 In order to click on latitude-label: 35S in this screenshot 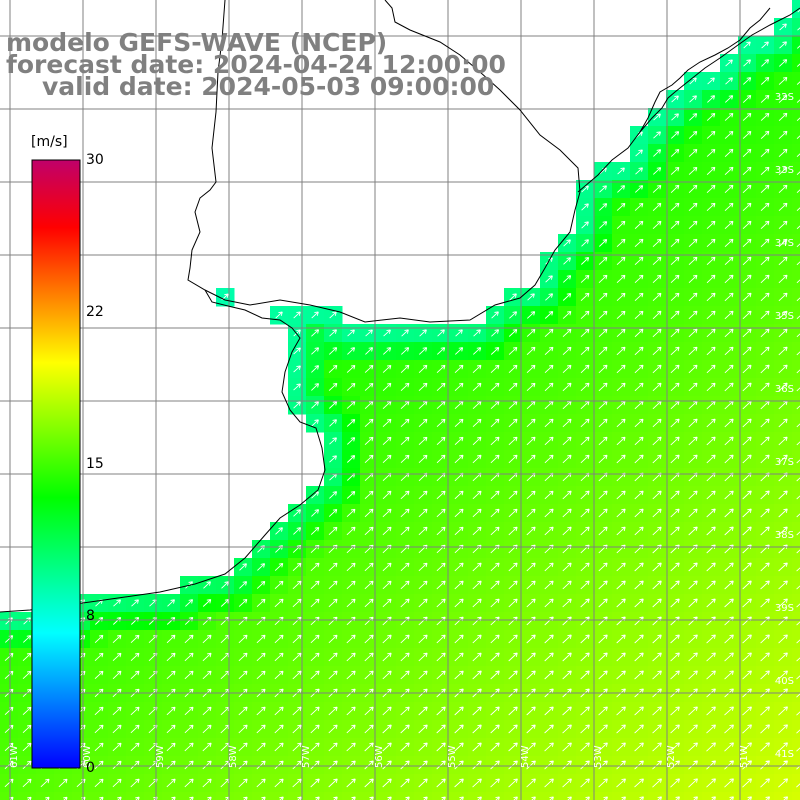, I will do `click(784, 316)`.